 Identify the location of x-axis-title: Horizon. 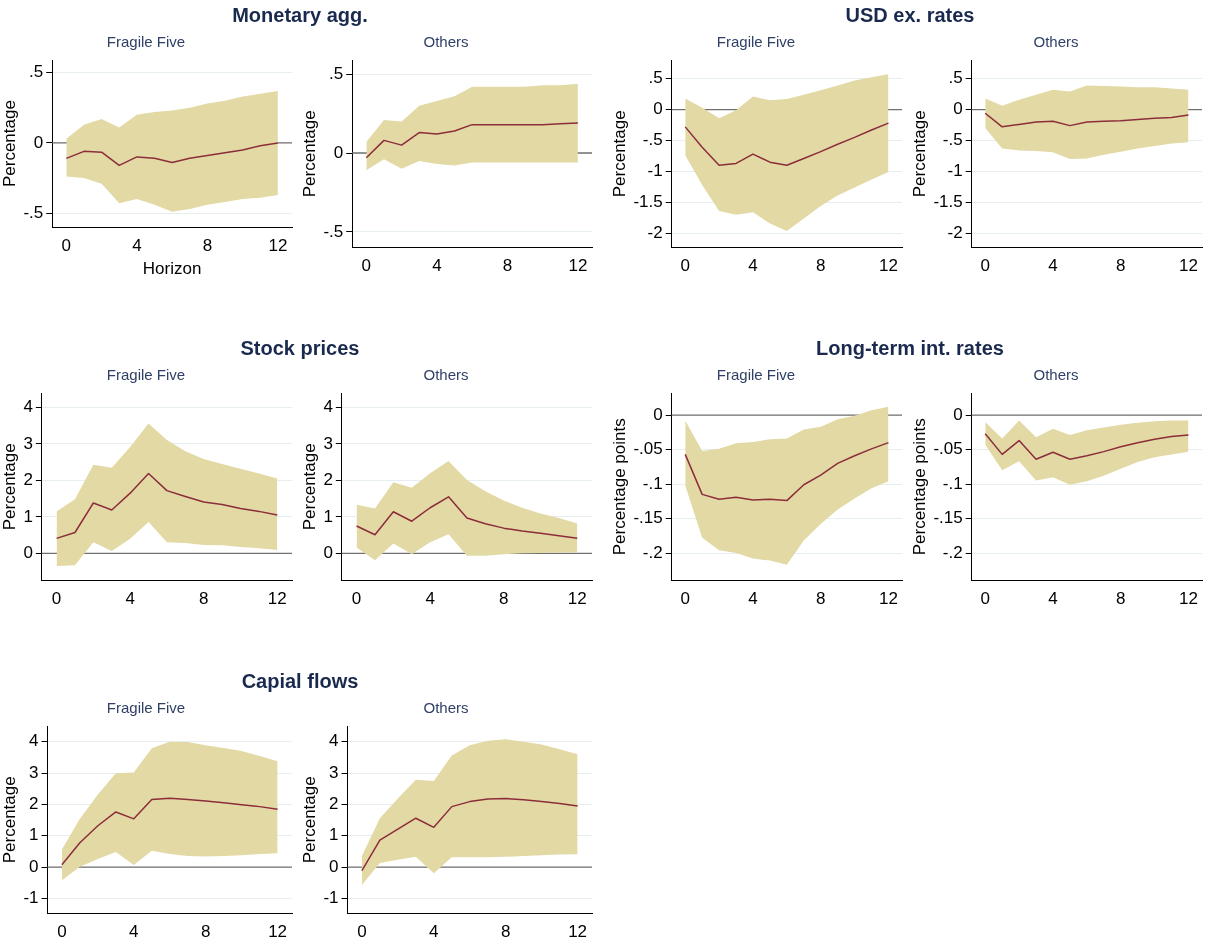
(172, 269).